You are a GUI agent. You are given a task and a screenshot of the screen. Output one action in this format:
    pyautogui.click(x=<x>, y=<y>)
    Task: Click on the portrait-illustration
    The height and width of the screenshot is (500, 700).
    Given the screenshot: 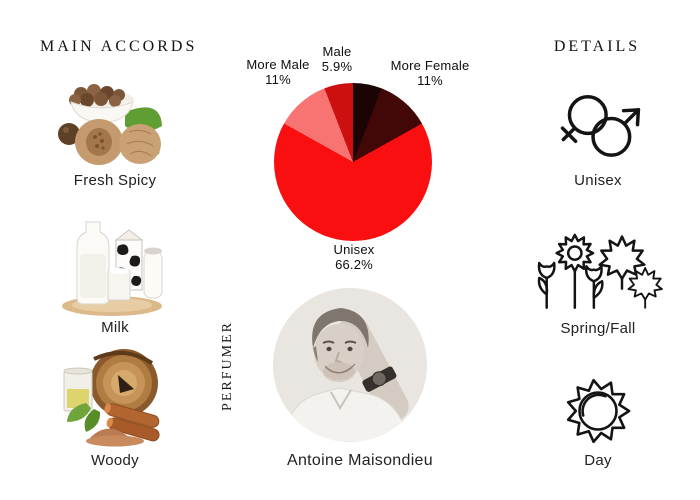 What is the action you would take?
    pyautogui.click(x=350, y=365)
    